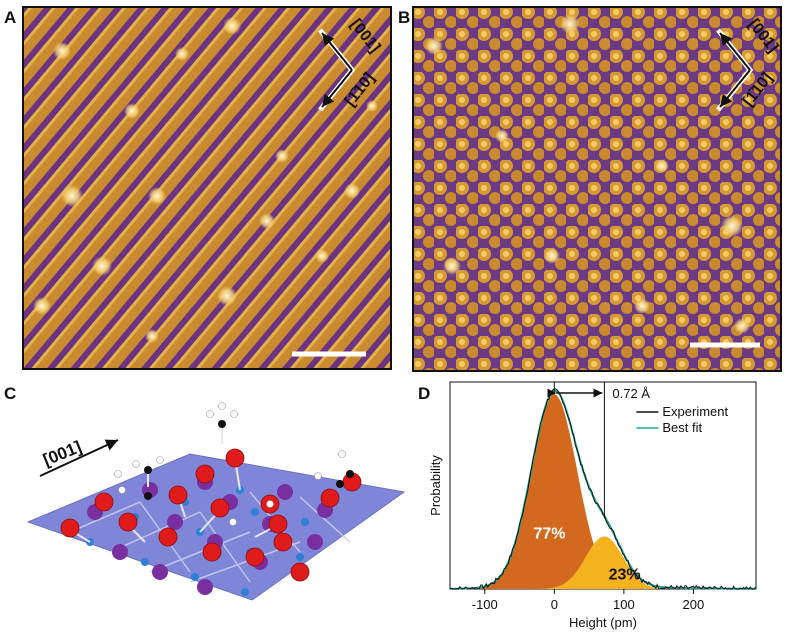  I want to click on x-axis-label: Height (pm), so click(603, 622).